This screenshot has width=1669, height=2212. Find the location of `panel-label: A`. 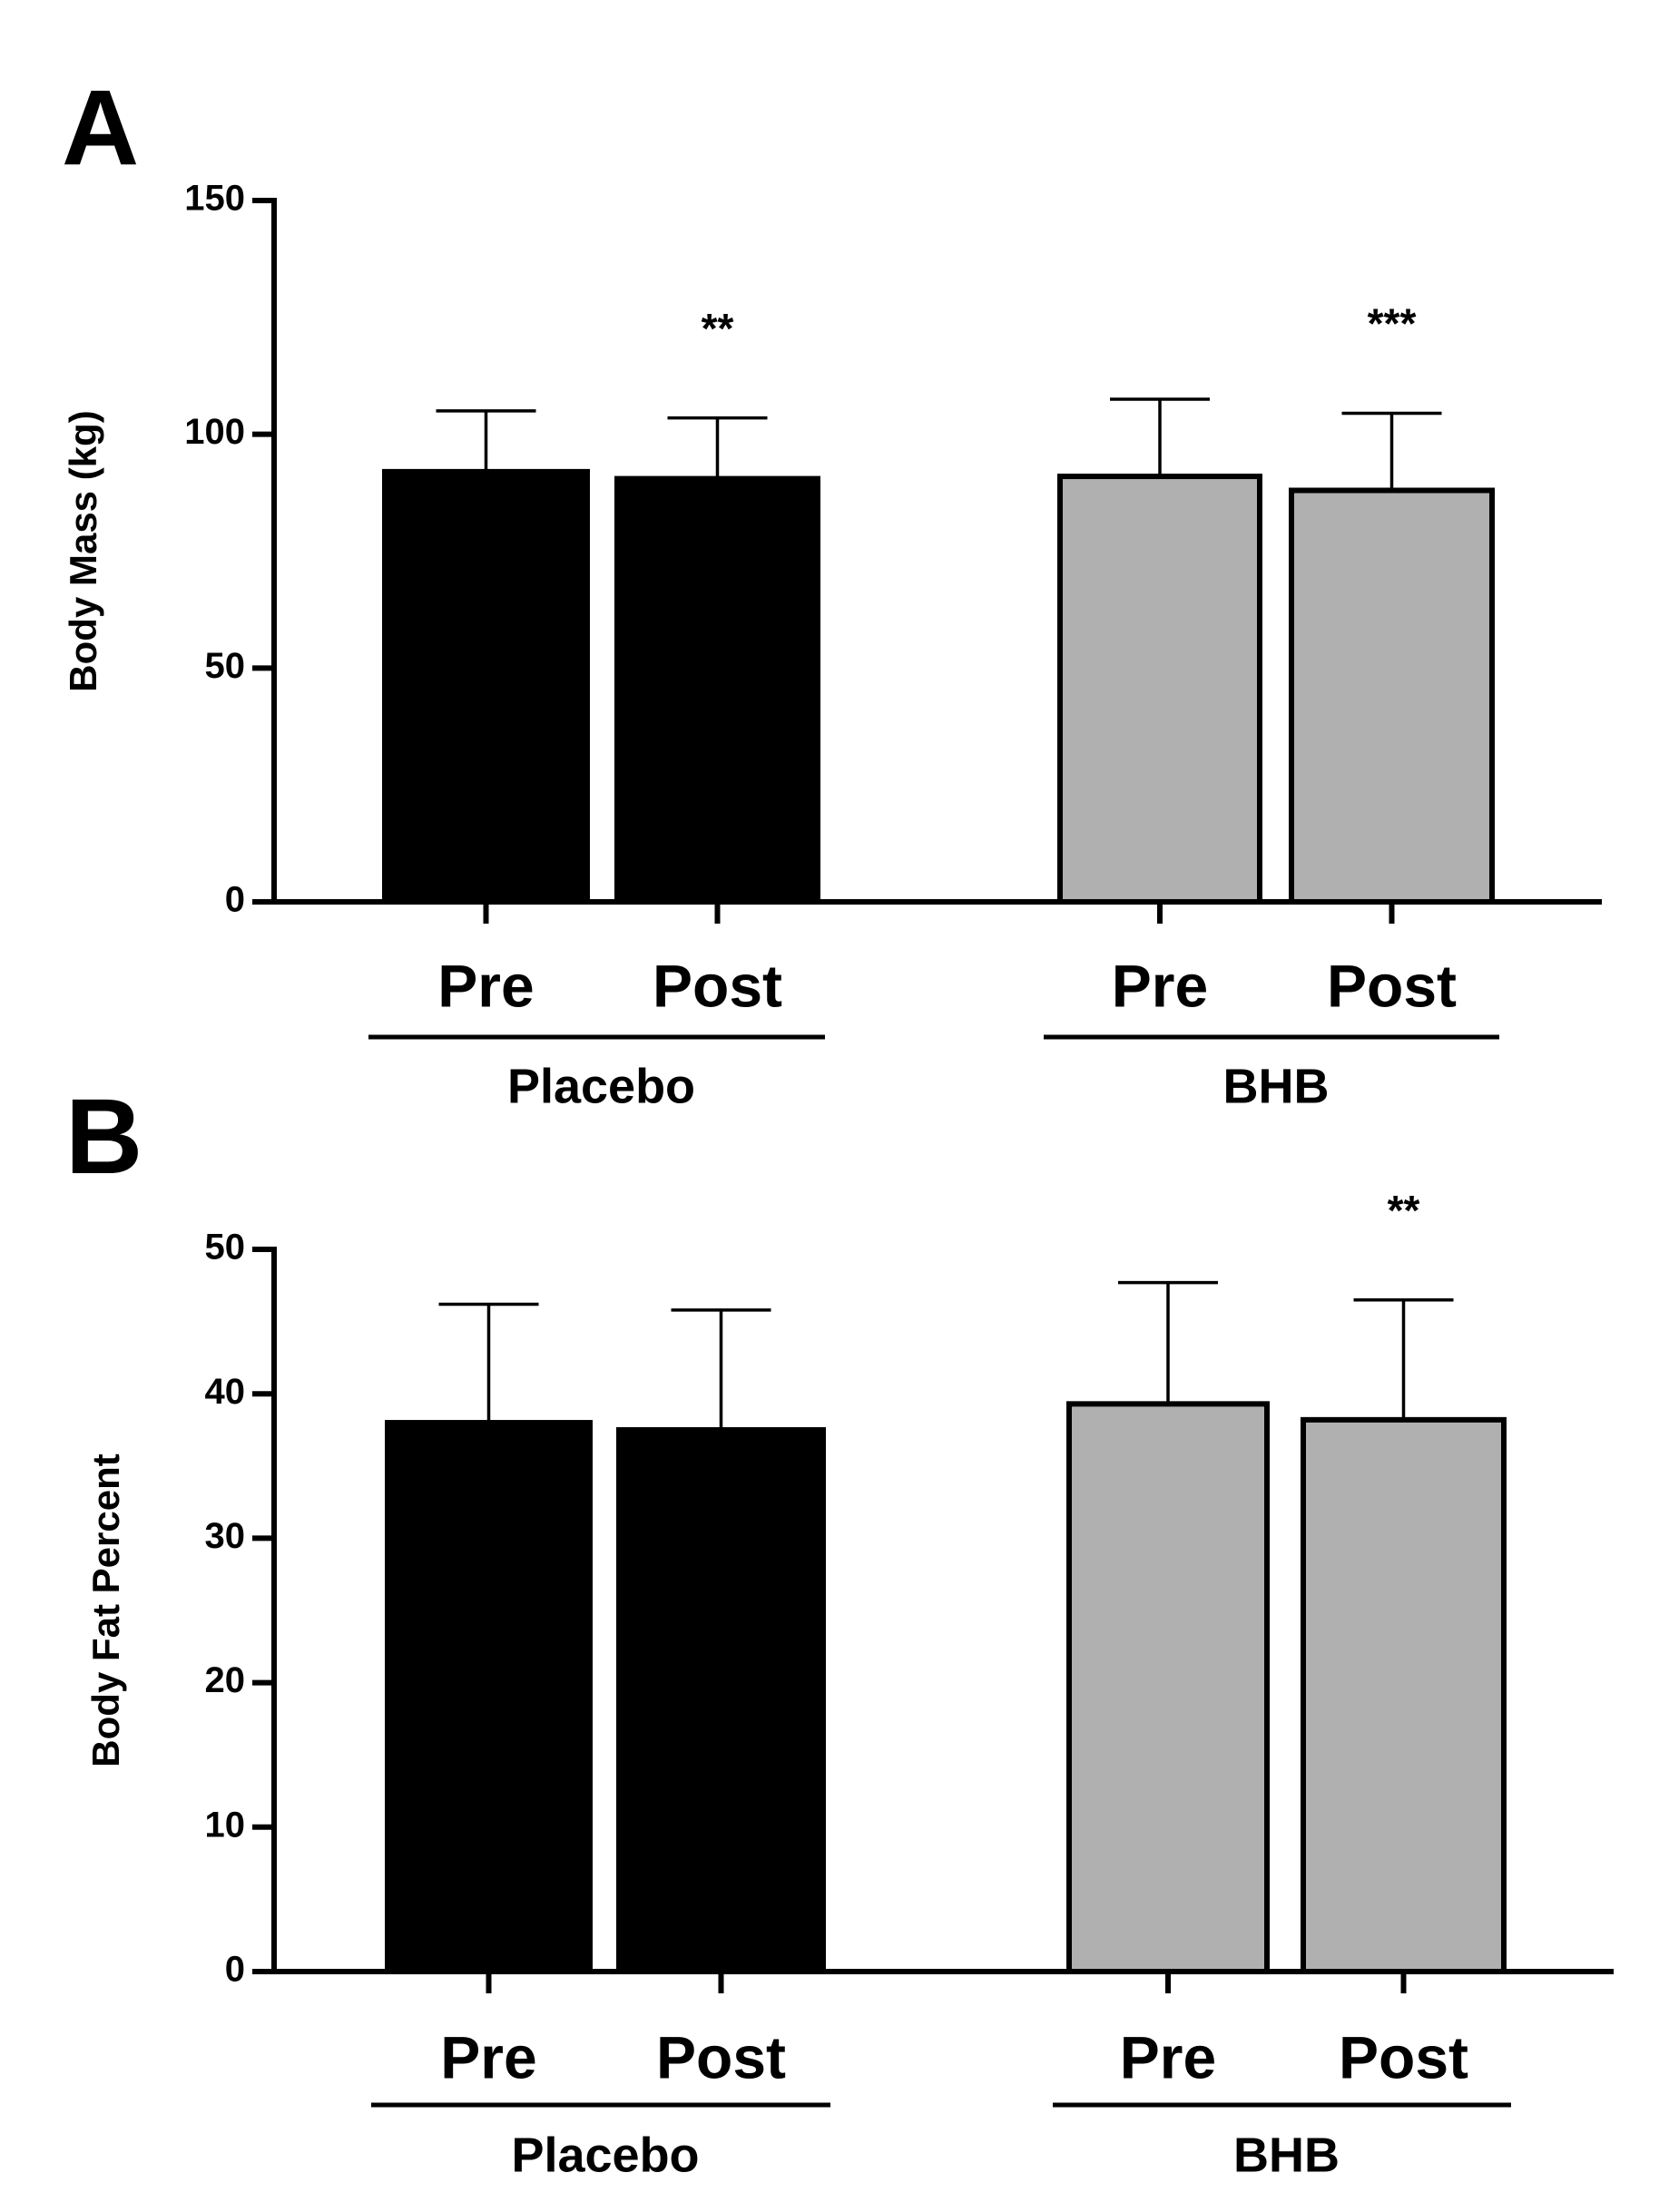

panel-label: A is located at coordinates (100, 128).